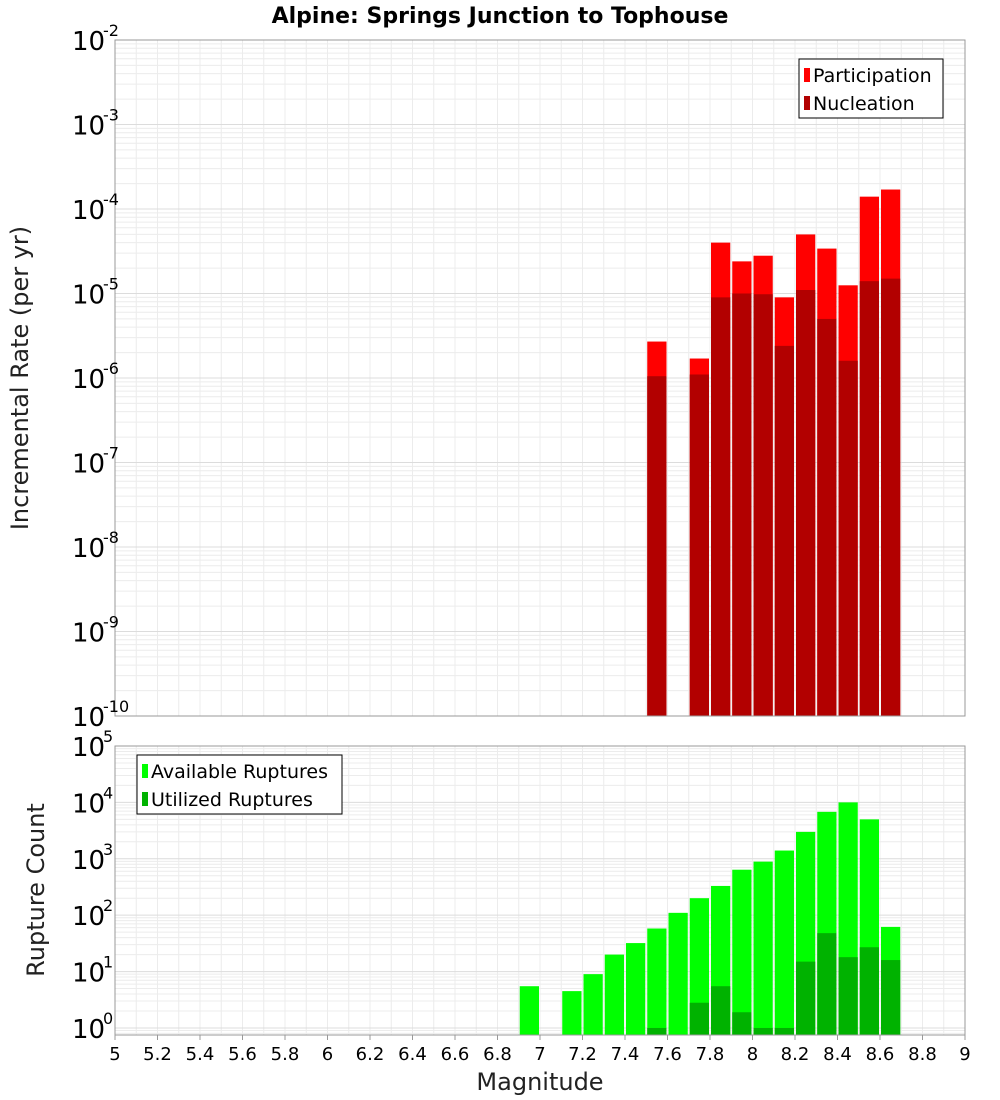 This screenshot has height=1100, width=1000. Describe the element at coordinates (795, 1054) in the screenshot. I see `x-tick-label: 8.2` at that location.